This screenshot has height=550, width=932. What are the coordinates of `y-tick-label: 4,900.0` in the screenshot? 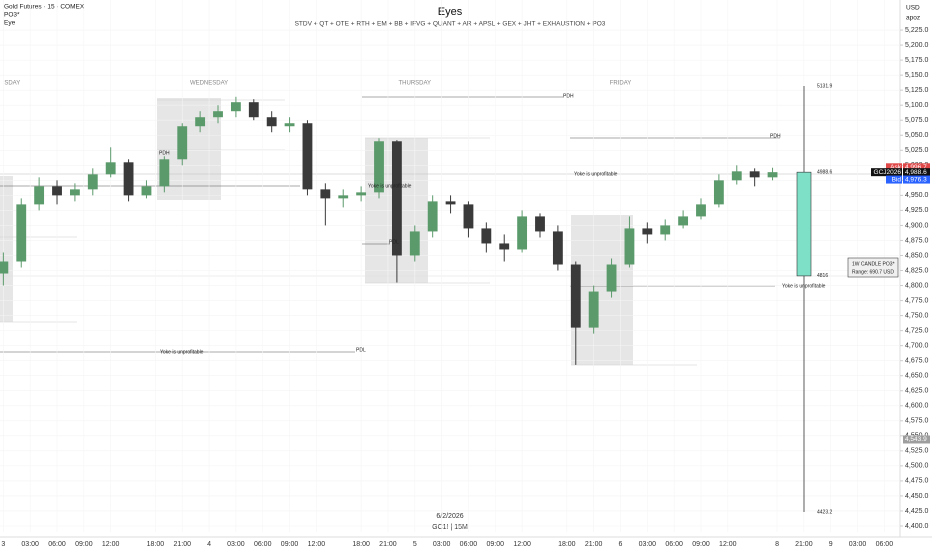 It's located at (916, 225).